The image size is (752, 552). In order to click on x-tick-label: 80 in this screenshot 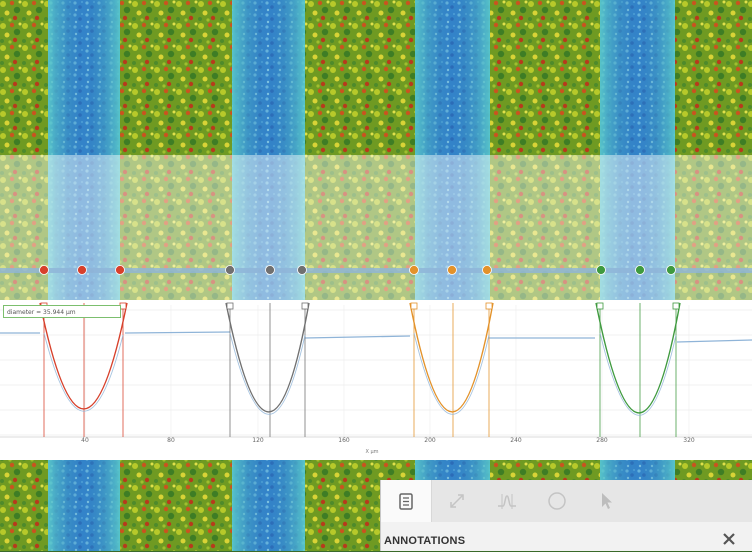, I will do `click(171, 440)`.